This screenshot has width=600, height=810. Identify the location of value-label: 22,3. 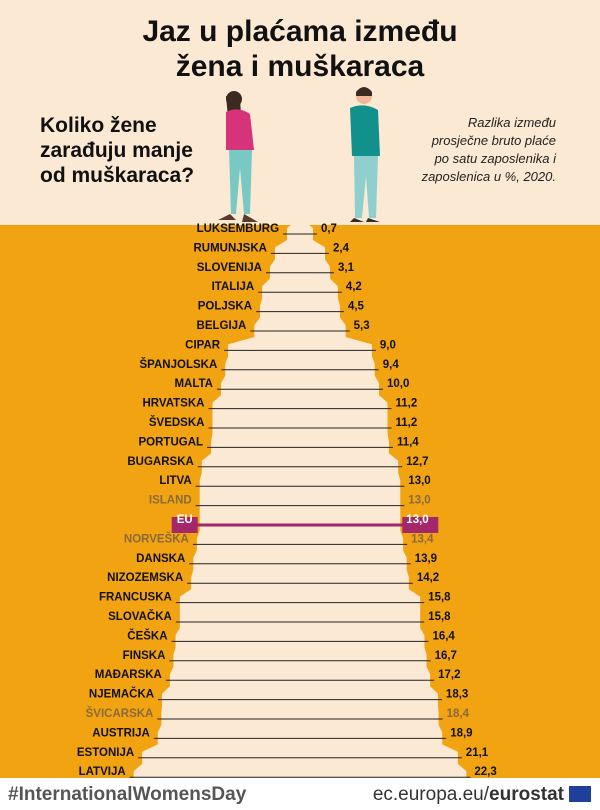
(485, 772).